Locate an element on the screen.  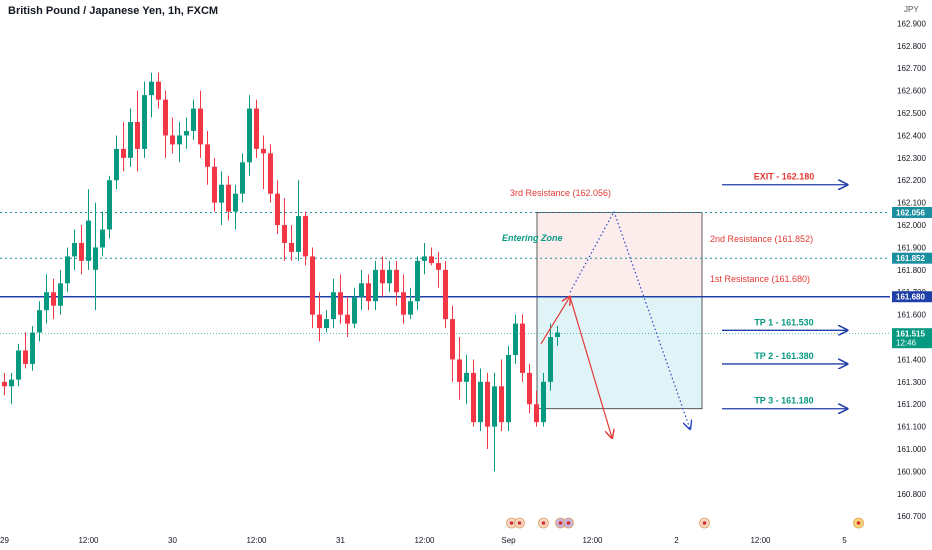
blue-dotted-up is located at coordinates (592, 252).